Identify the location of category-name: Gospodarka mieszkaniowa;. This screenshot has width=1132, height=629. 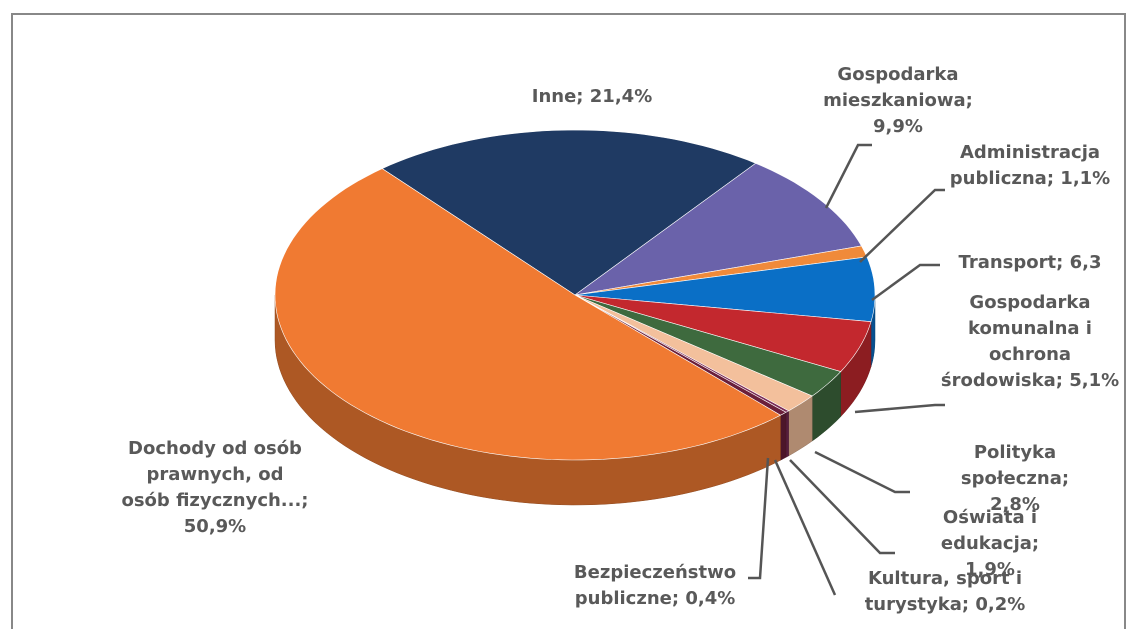
(898, 87).